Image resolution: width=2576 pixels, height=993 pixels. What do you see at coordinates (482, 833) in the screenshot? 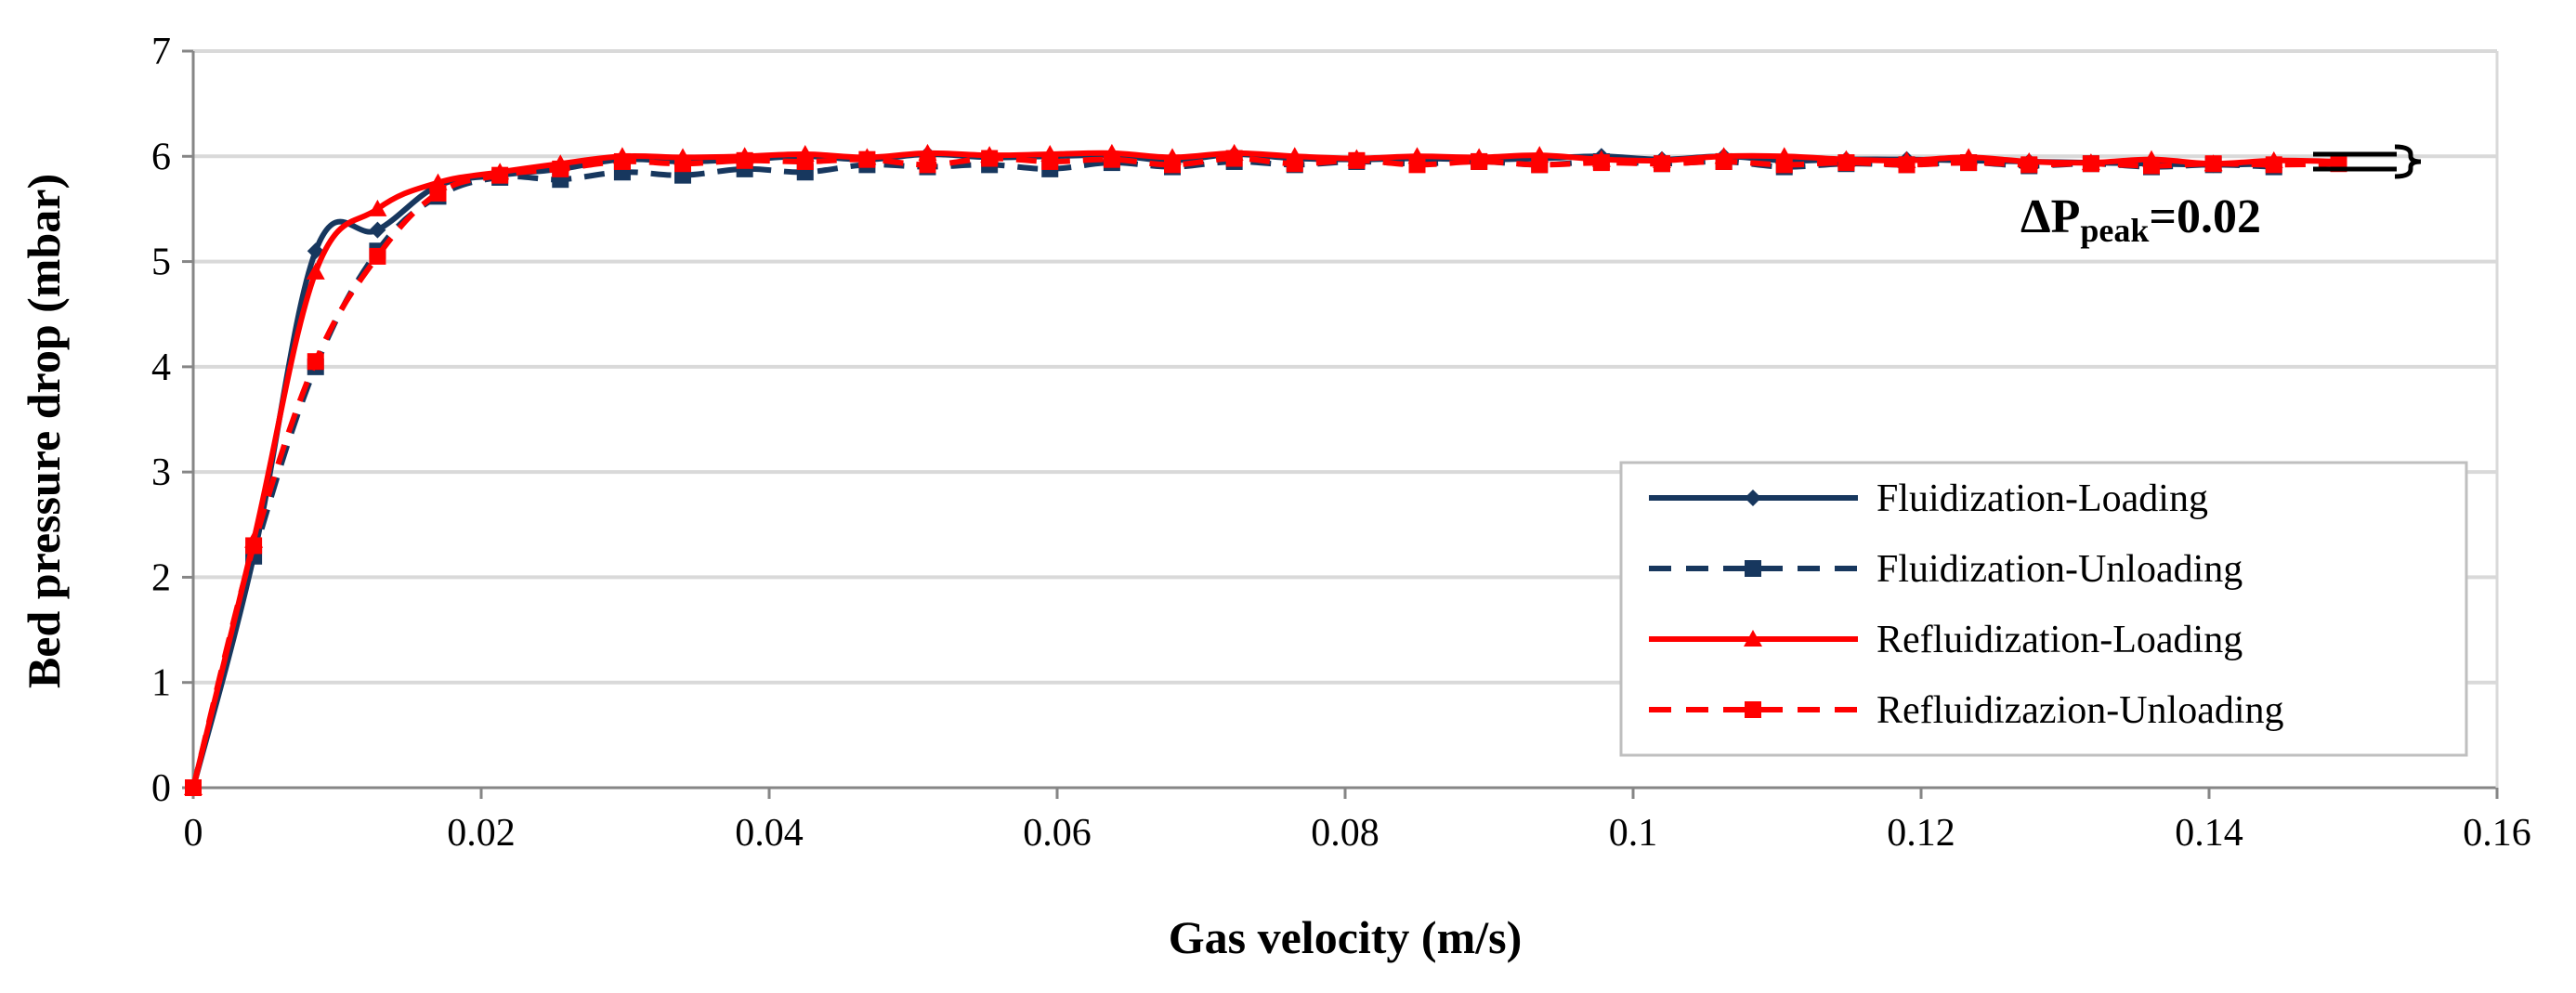
I see `x-tick-label: 0.02` at bounding box center [482, 833].